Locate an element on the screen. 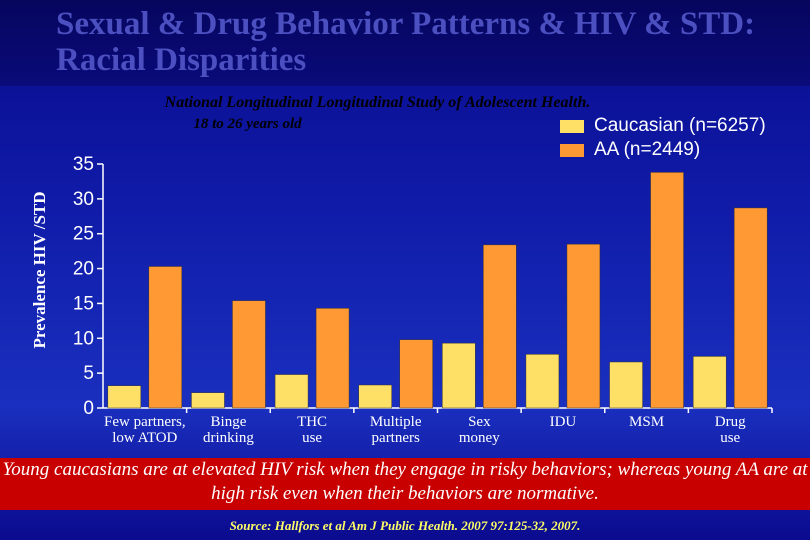 The image size is (810, 540). legend: Caucasian (n=6257) AA (n=2449) is located at coordinates (663, 138).